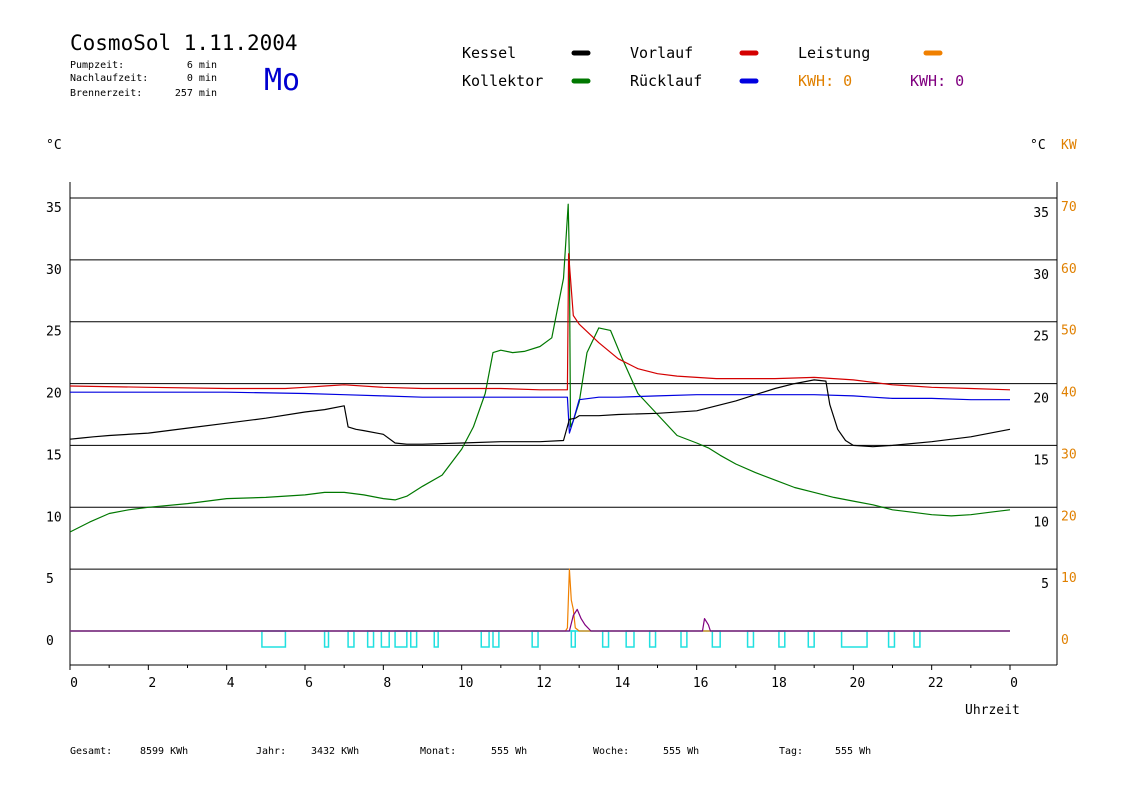 Image resolution: width=1148 pixels, height=812 pixels. Describe the element at coordinates (489, 53) in the screenshot. I see `legend-kessel-label: Kessel` at that location.